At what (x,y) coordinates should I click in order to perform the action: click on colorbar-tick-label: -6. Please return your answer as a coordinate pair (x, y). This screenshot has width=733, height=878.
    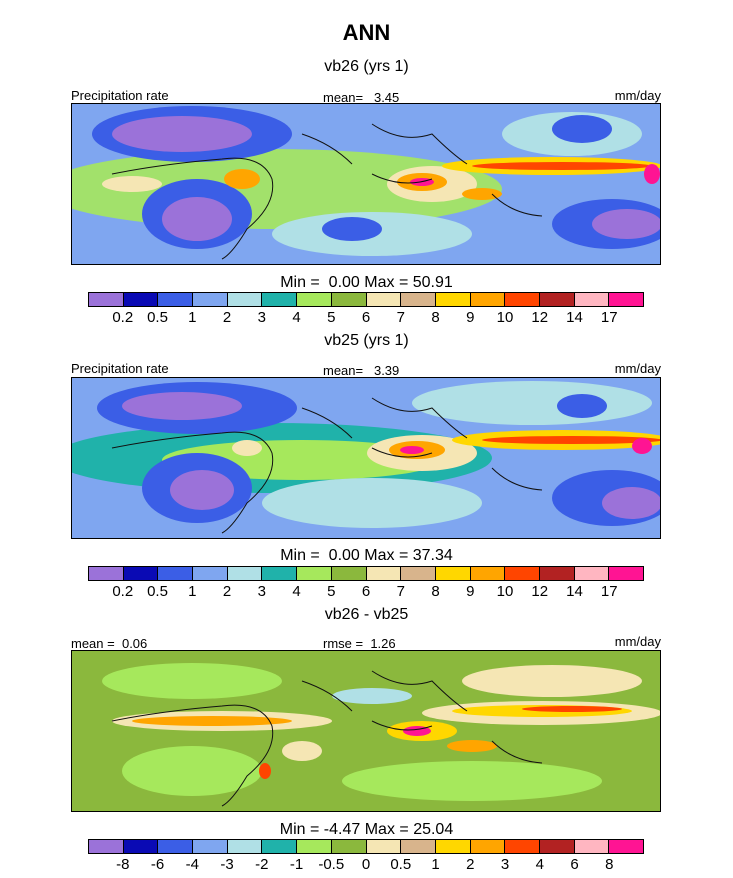
    Looking at the image, I should click on (157, 864).